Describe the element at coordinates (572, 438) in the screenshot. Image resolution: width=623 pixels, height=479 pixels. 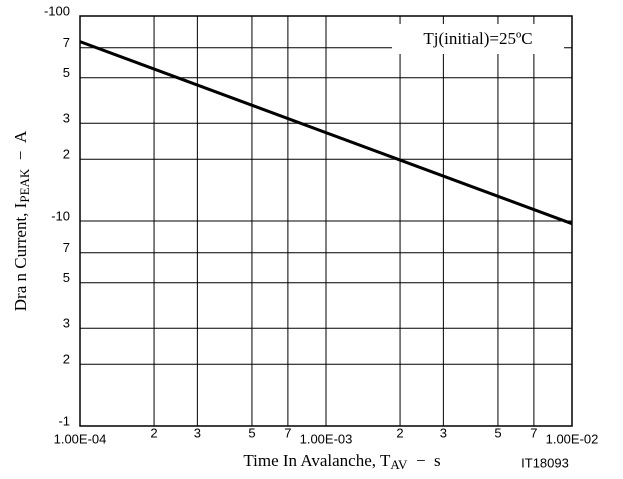
I see `x-tick-label: 1.00E-02` at that location.